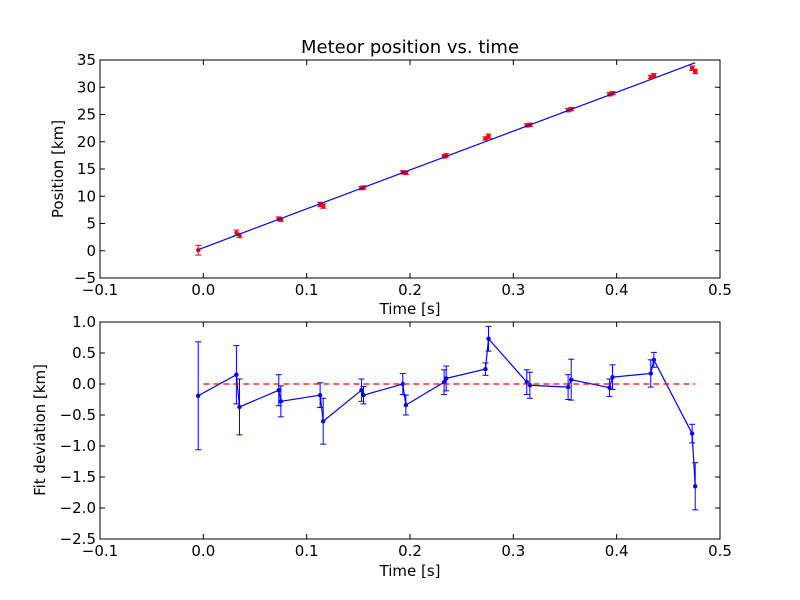  What do you see at coordinates (86, 115) in the screenshot?
I see `y-tick-label: 25` at bounding box center [86, 115].